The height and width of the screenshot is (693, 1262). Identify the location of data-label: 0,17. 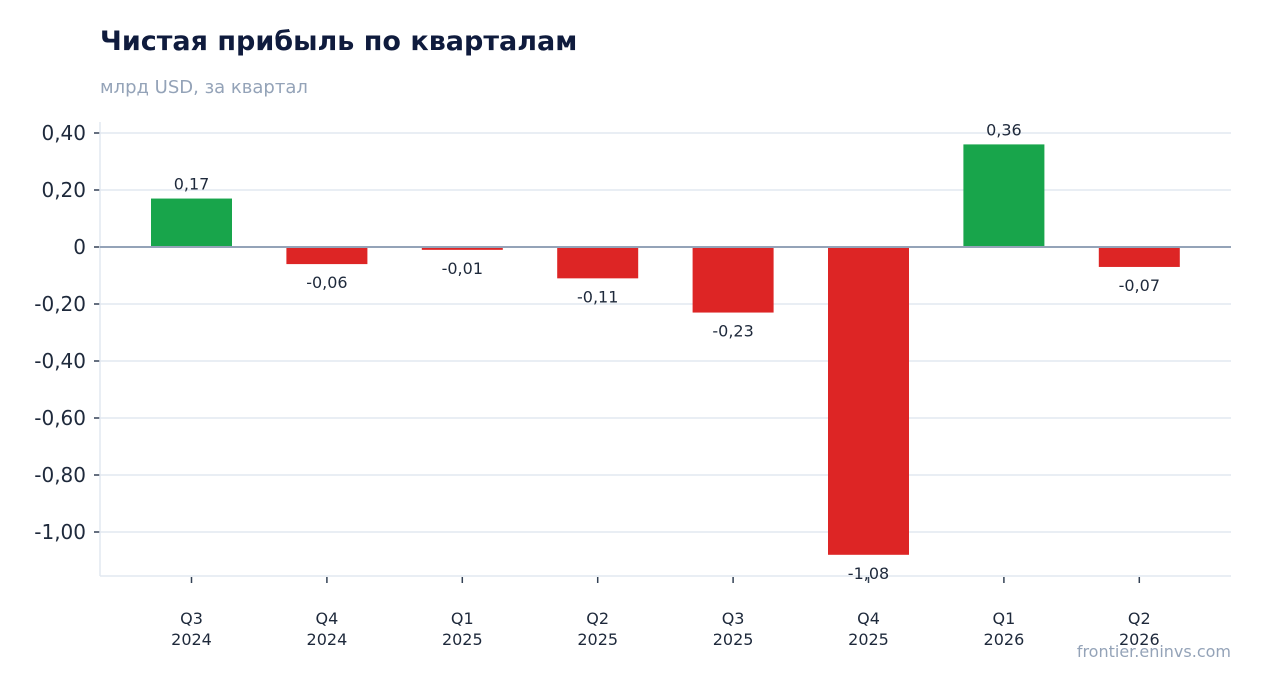
(192, 184).